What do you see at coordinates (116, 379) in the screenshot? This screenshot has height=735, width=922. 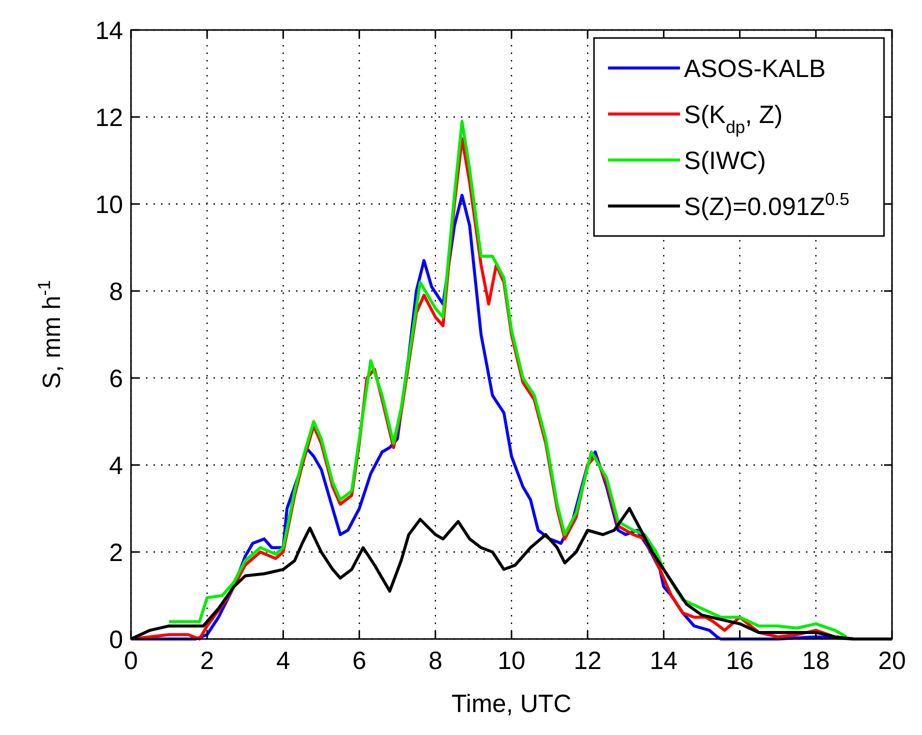 I see `y-tick-label: 6` at bounding box center [116, 379].